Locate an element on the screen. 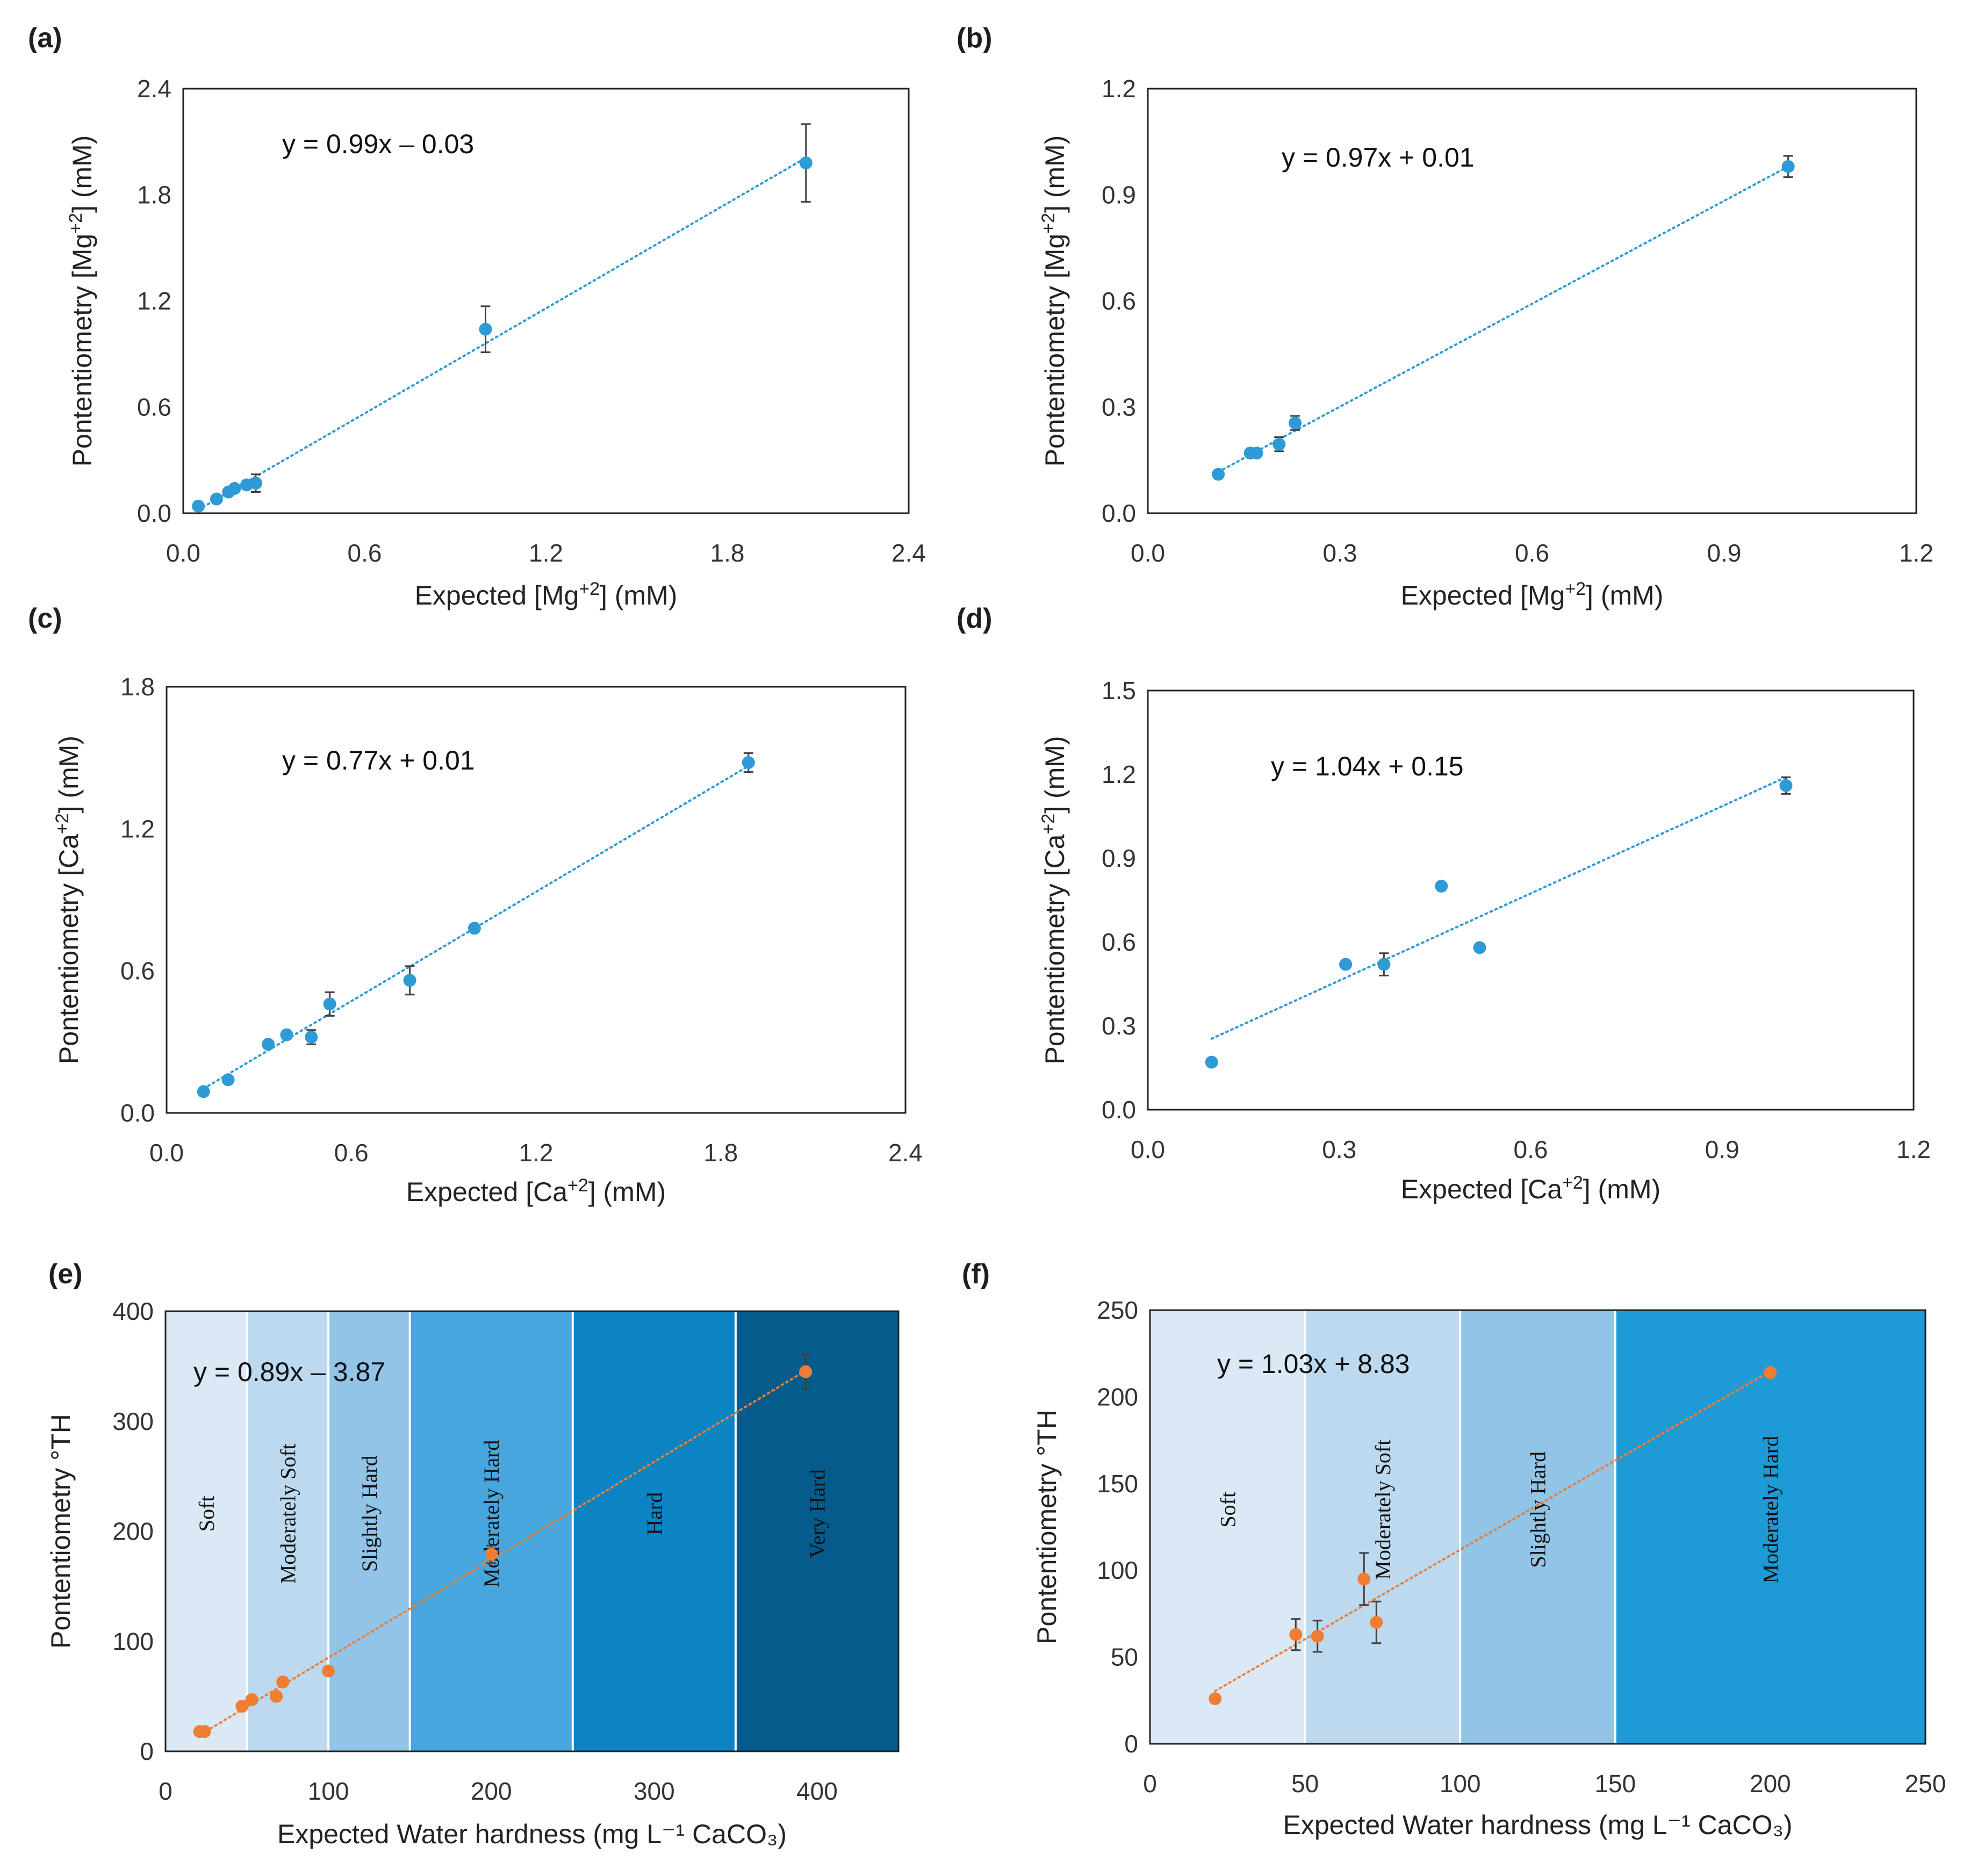 The width and height of the screenshot is (1970, 1876). y-tick-label: 0 is located at coordinates (147, 1751).